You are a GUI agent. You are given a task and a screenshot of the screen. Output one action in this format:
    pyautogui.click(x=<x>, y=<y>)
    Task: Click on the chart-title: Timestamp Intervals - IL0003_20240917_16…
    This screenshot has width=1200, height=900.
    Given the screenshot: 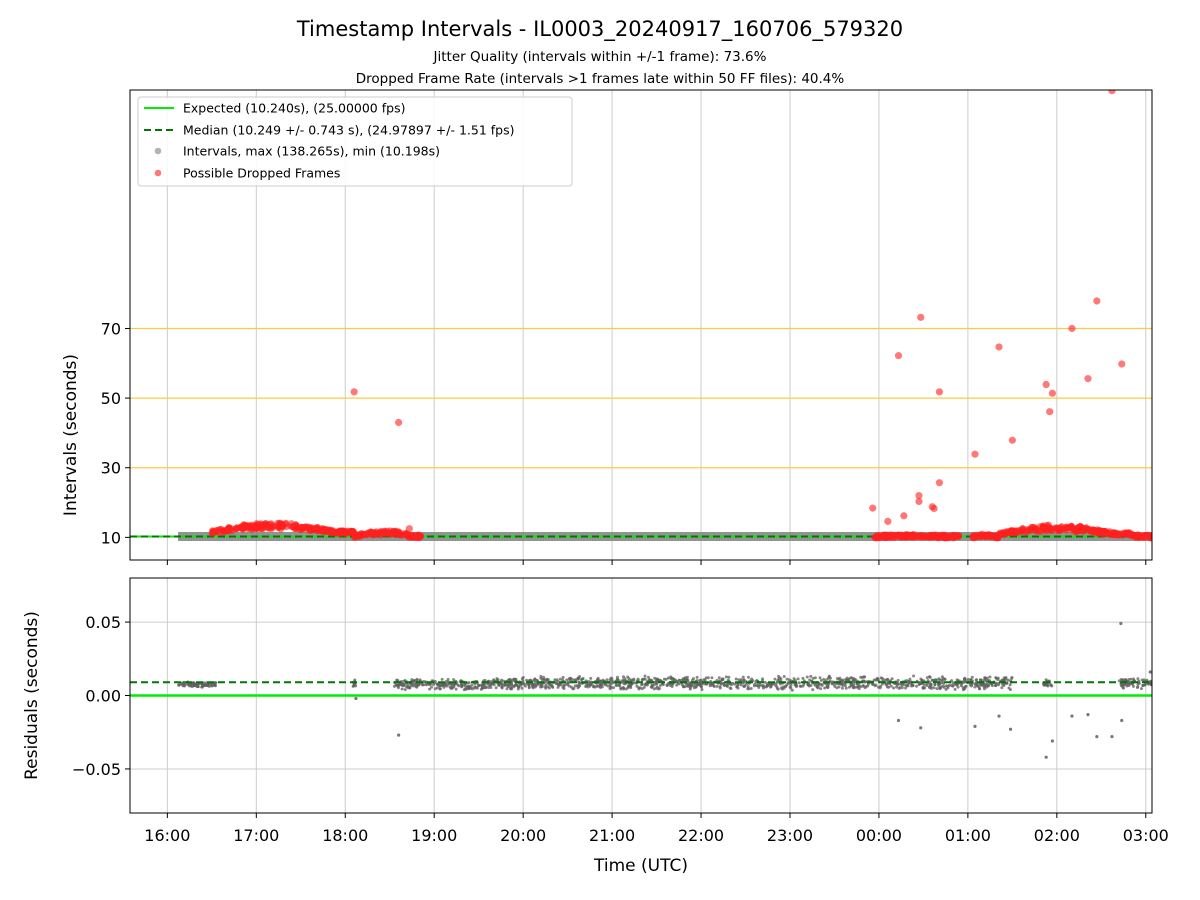 What is the action you would take?
    pyautogui.click(x=599, y=29)
    